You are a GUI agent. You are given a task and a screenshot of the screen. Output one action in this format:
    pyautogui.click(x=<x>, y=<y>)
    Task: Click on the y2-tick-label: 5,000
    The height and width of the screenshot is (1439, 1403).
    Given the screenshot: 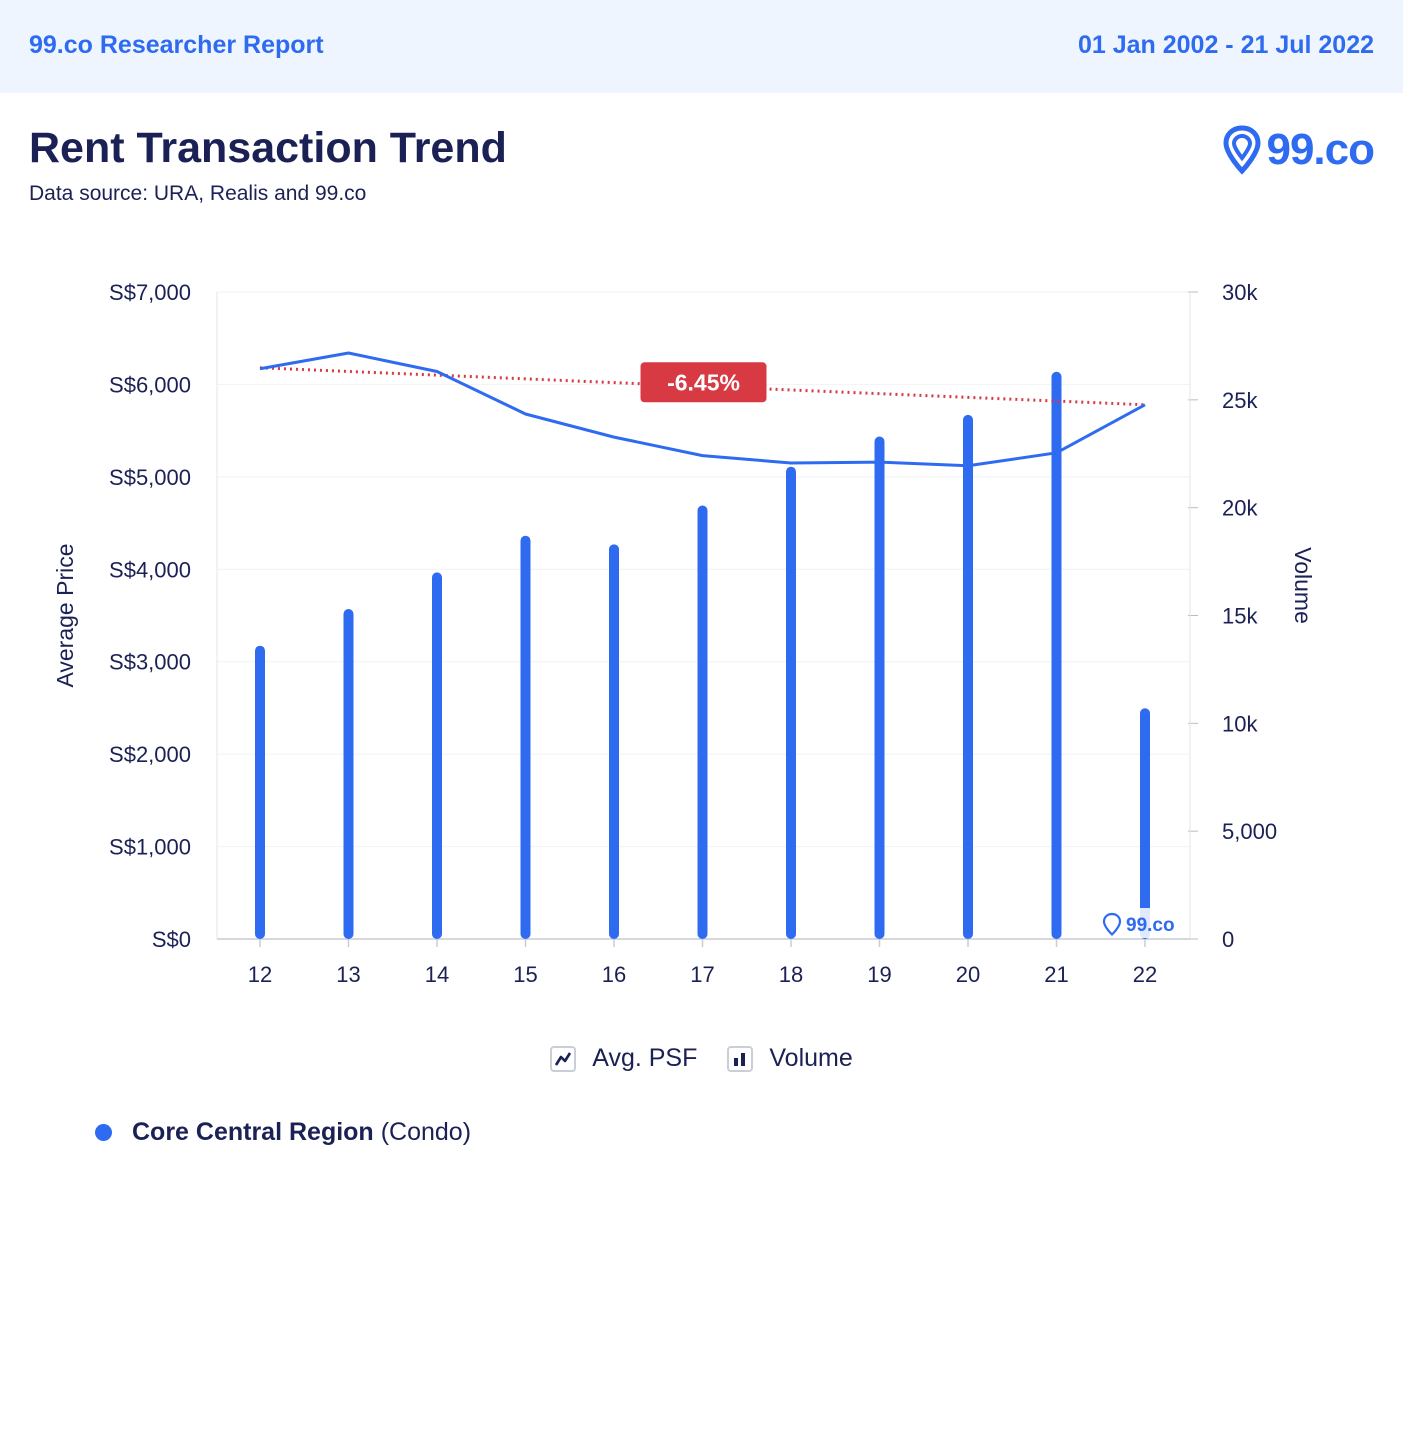 What is the action you would take?
    pyautogui.click(x=1249, y=831)
    